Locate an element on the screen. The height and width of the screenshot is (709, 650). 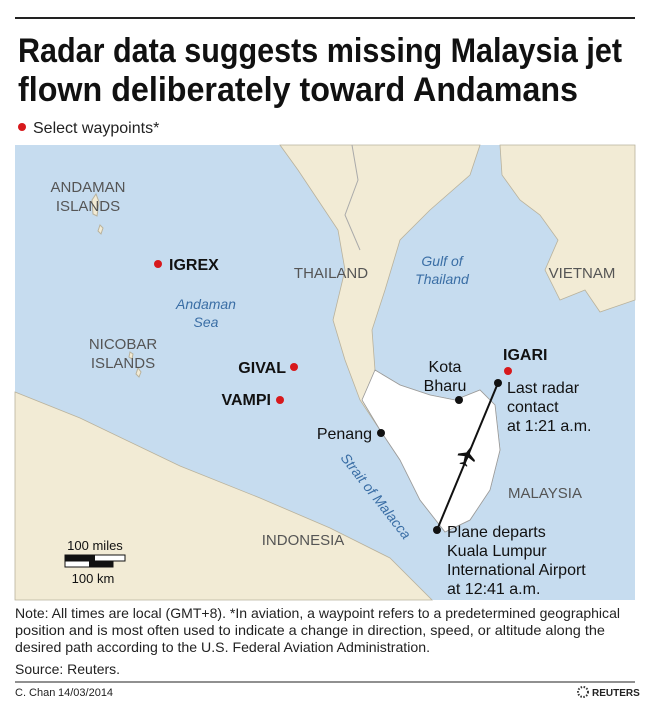
title: Radar data suggests missing Malaysia jet is located at coordinates (320, 51).